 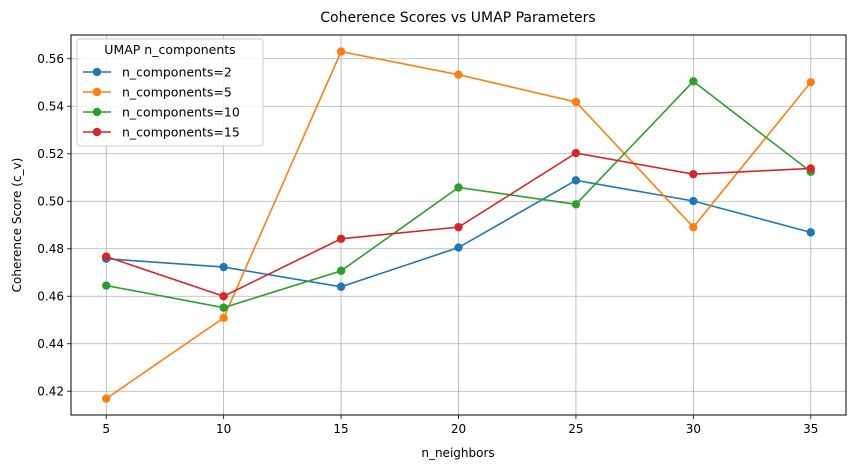 I want to click on x-tick-label: 5, so click(x=106, y=429).